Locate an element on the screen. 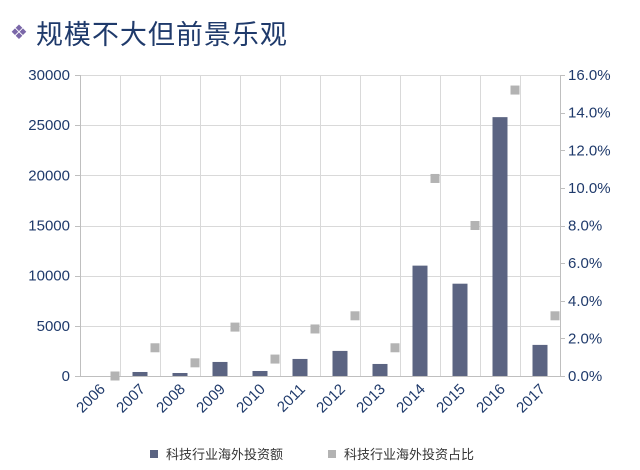 Image resolution: width=640 pixels, height=470 pixels. right-axis-ticks: 0.0% 2.0% 4.0% 6.0% 8.0% 10.0% 12.0% 14.0% 16.0% is located at coordinates (585, 226).